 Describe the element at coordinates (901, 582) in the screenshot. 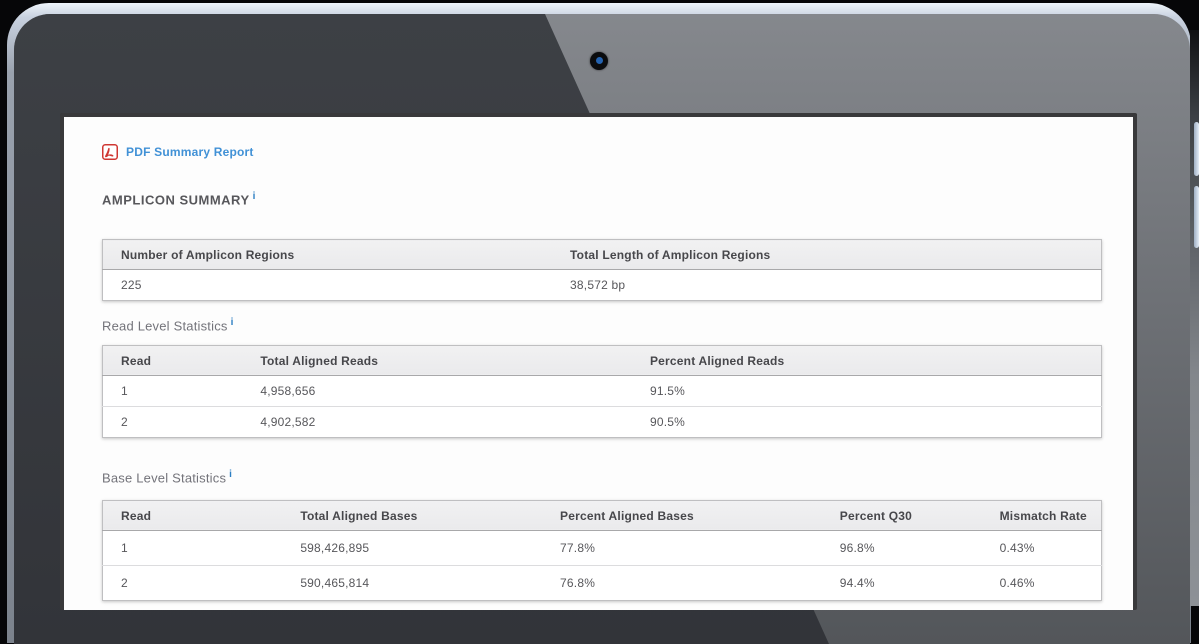

I see `table-cell: 94.4%` at that location.